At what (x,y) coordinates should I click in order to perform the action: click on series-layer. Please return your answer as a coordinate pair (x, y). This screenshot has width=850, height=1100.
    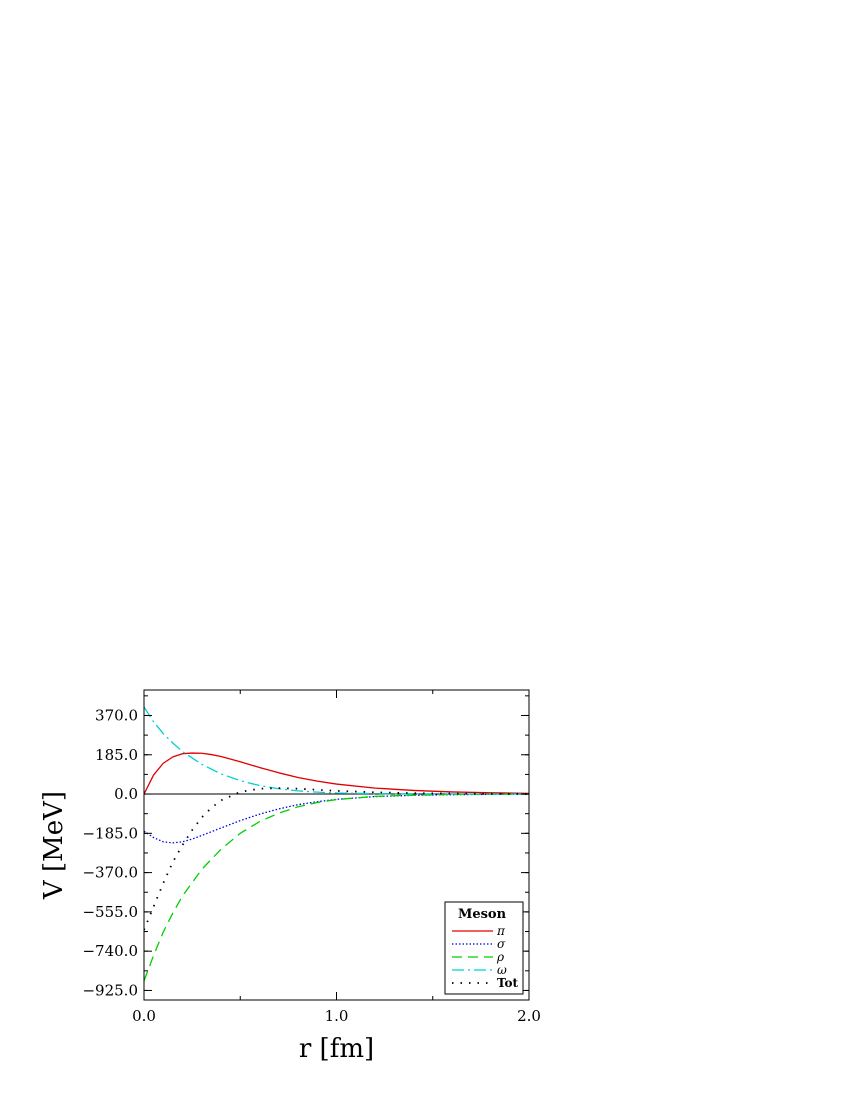
    Looking at the image, I should click on (336, 844).